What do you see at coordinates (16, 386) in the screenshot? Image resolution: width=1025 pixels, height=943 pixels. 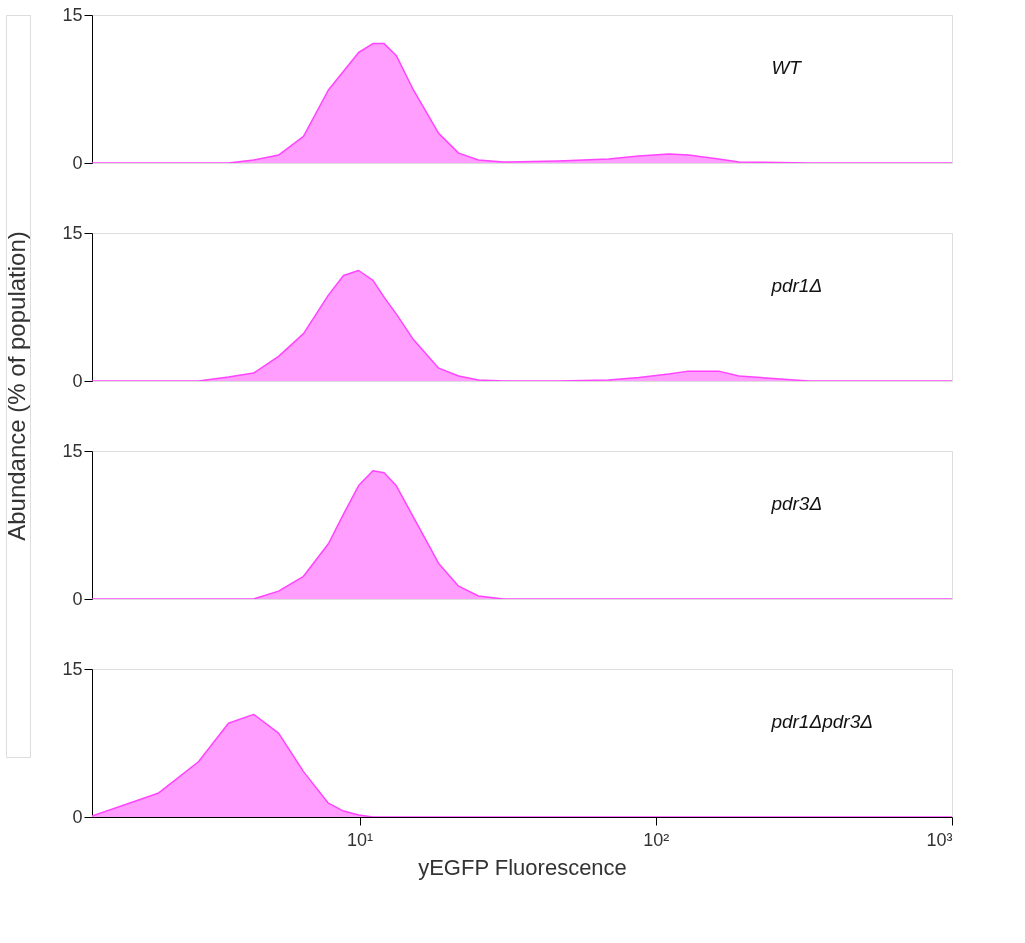 I see `y-axis-title: Abundance (% of population)` at bounding box center [16, 386].